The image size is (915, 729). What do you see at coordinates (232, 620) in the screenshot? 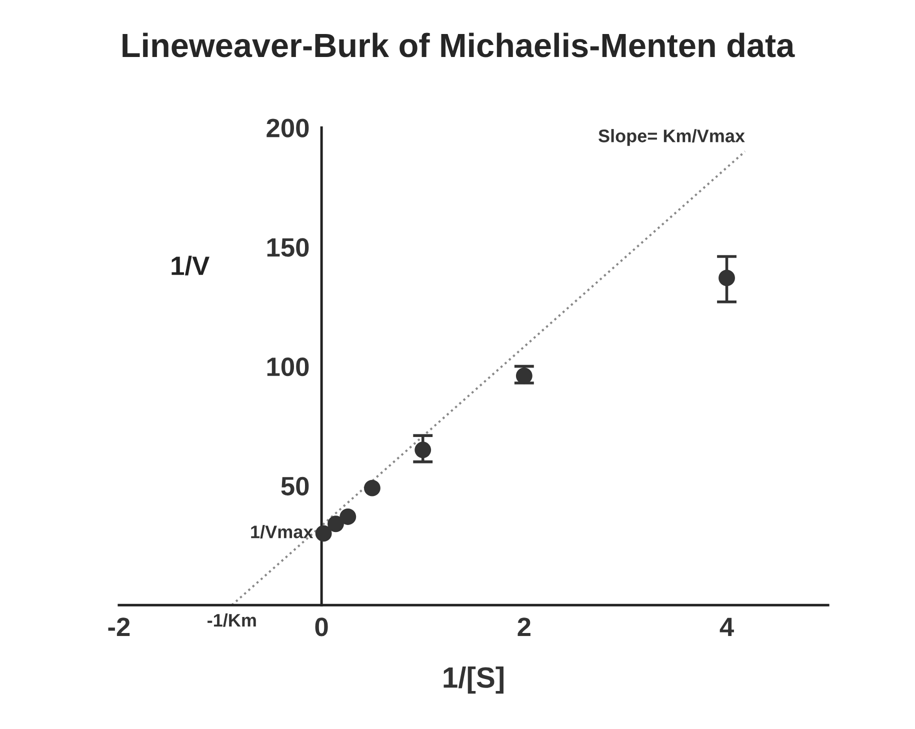
I see `annotation: -1/Km` at bounding box center [232, 620].